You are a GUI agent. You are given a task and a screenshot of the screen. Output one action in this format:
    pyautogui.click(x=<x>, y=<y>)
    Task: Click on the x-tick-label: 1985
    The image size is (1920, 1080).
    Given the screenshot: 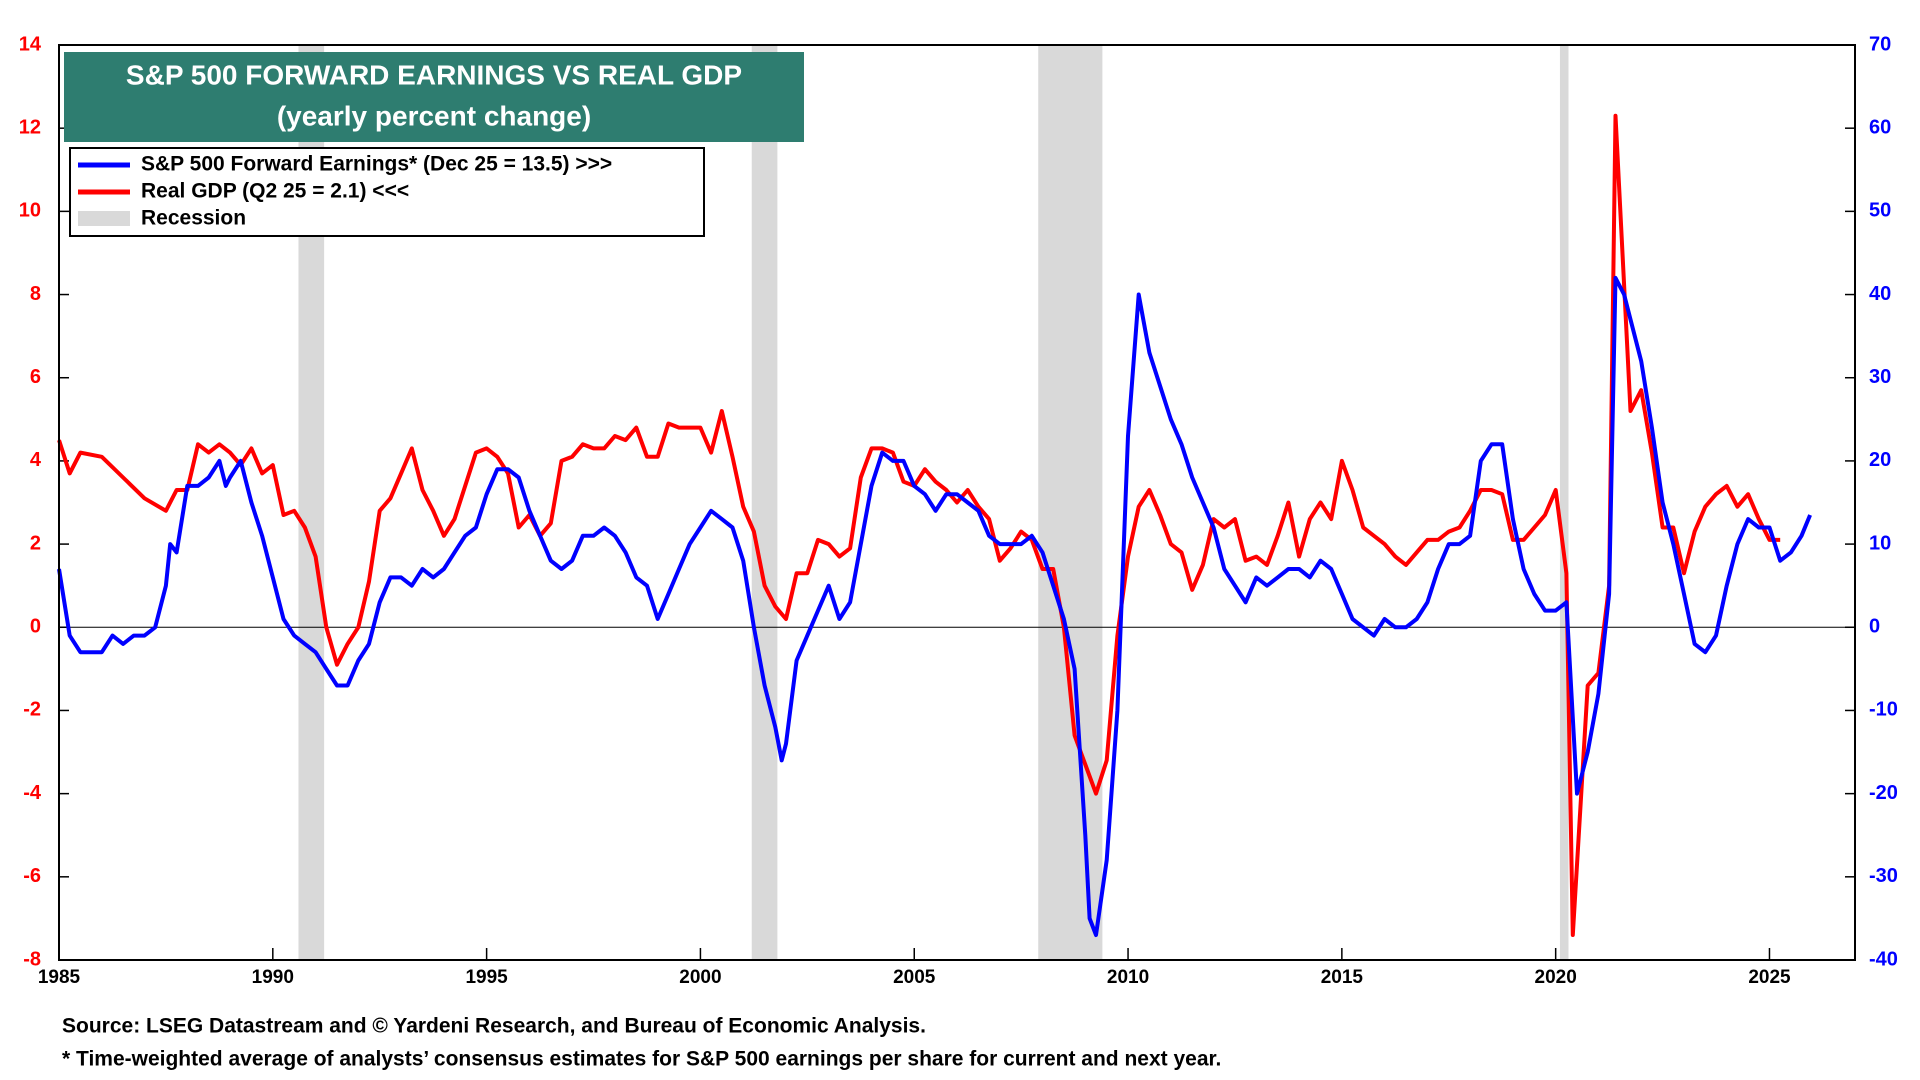 What is the action you would take?
    pyautogui.click(x=59, y=977)
    